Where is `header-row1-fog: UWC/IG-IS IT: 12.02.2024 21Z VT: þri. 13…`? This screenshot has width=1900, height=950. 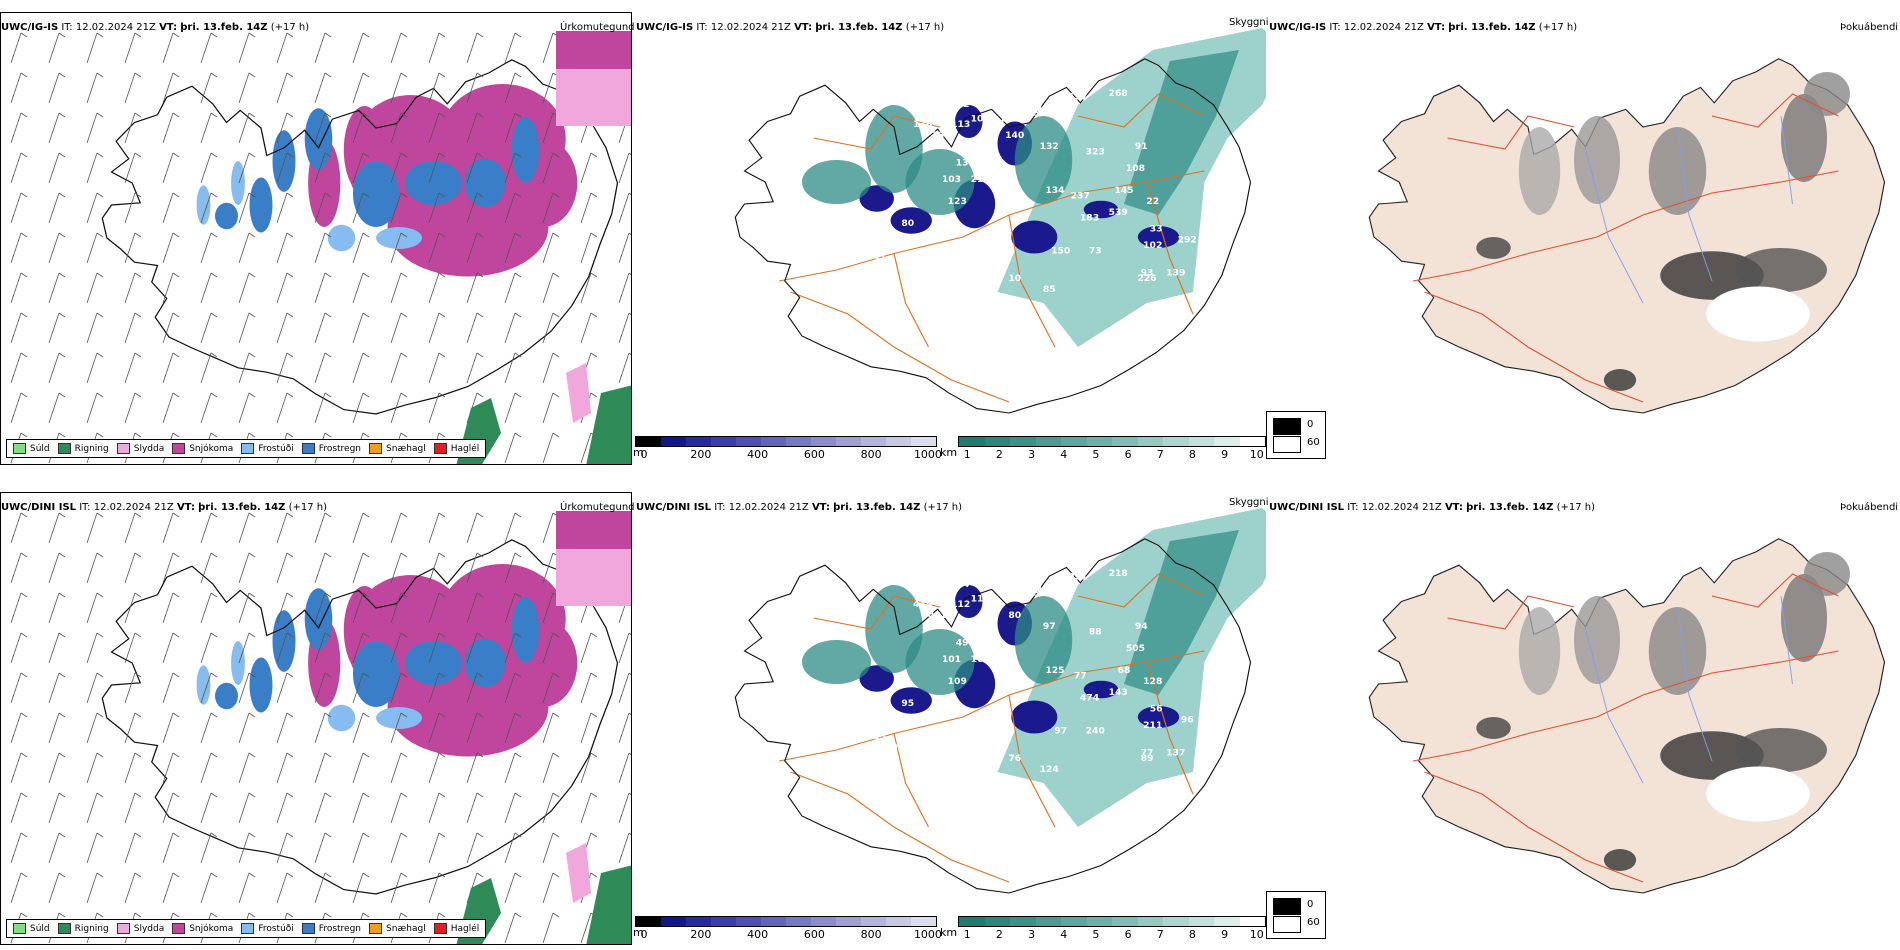 header-row1-fog: UWC/IG-IS IT: 12.02.2024 21Z VT: þri. 13… is located at coordinates (1423, 27).